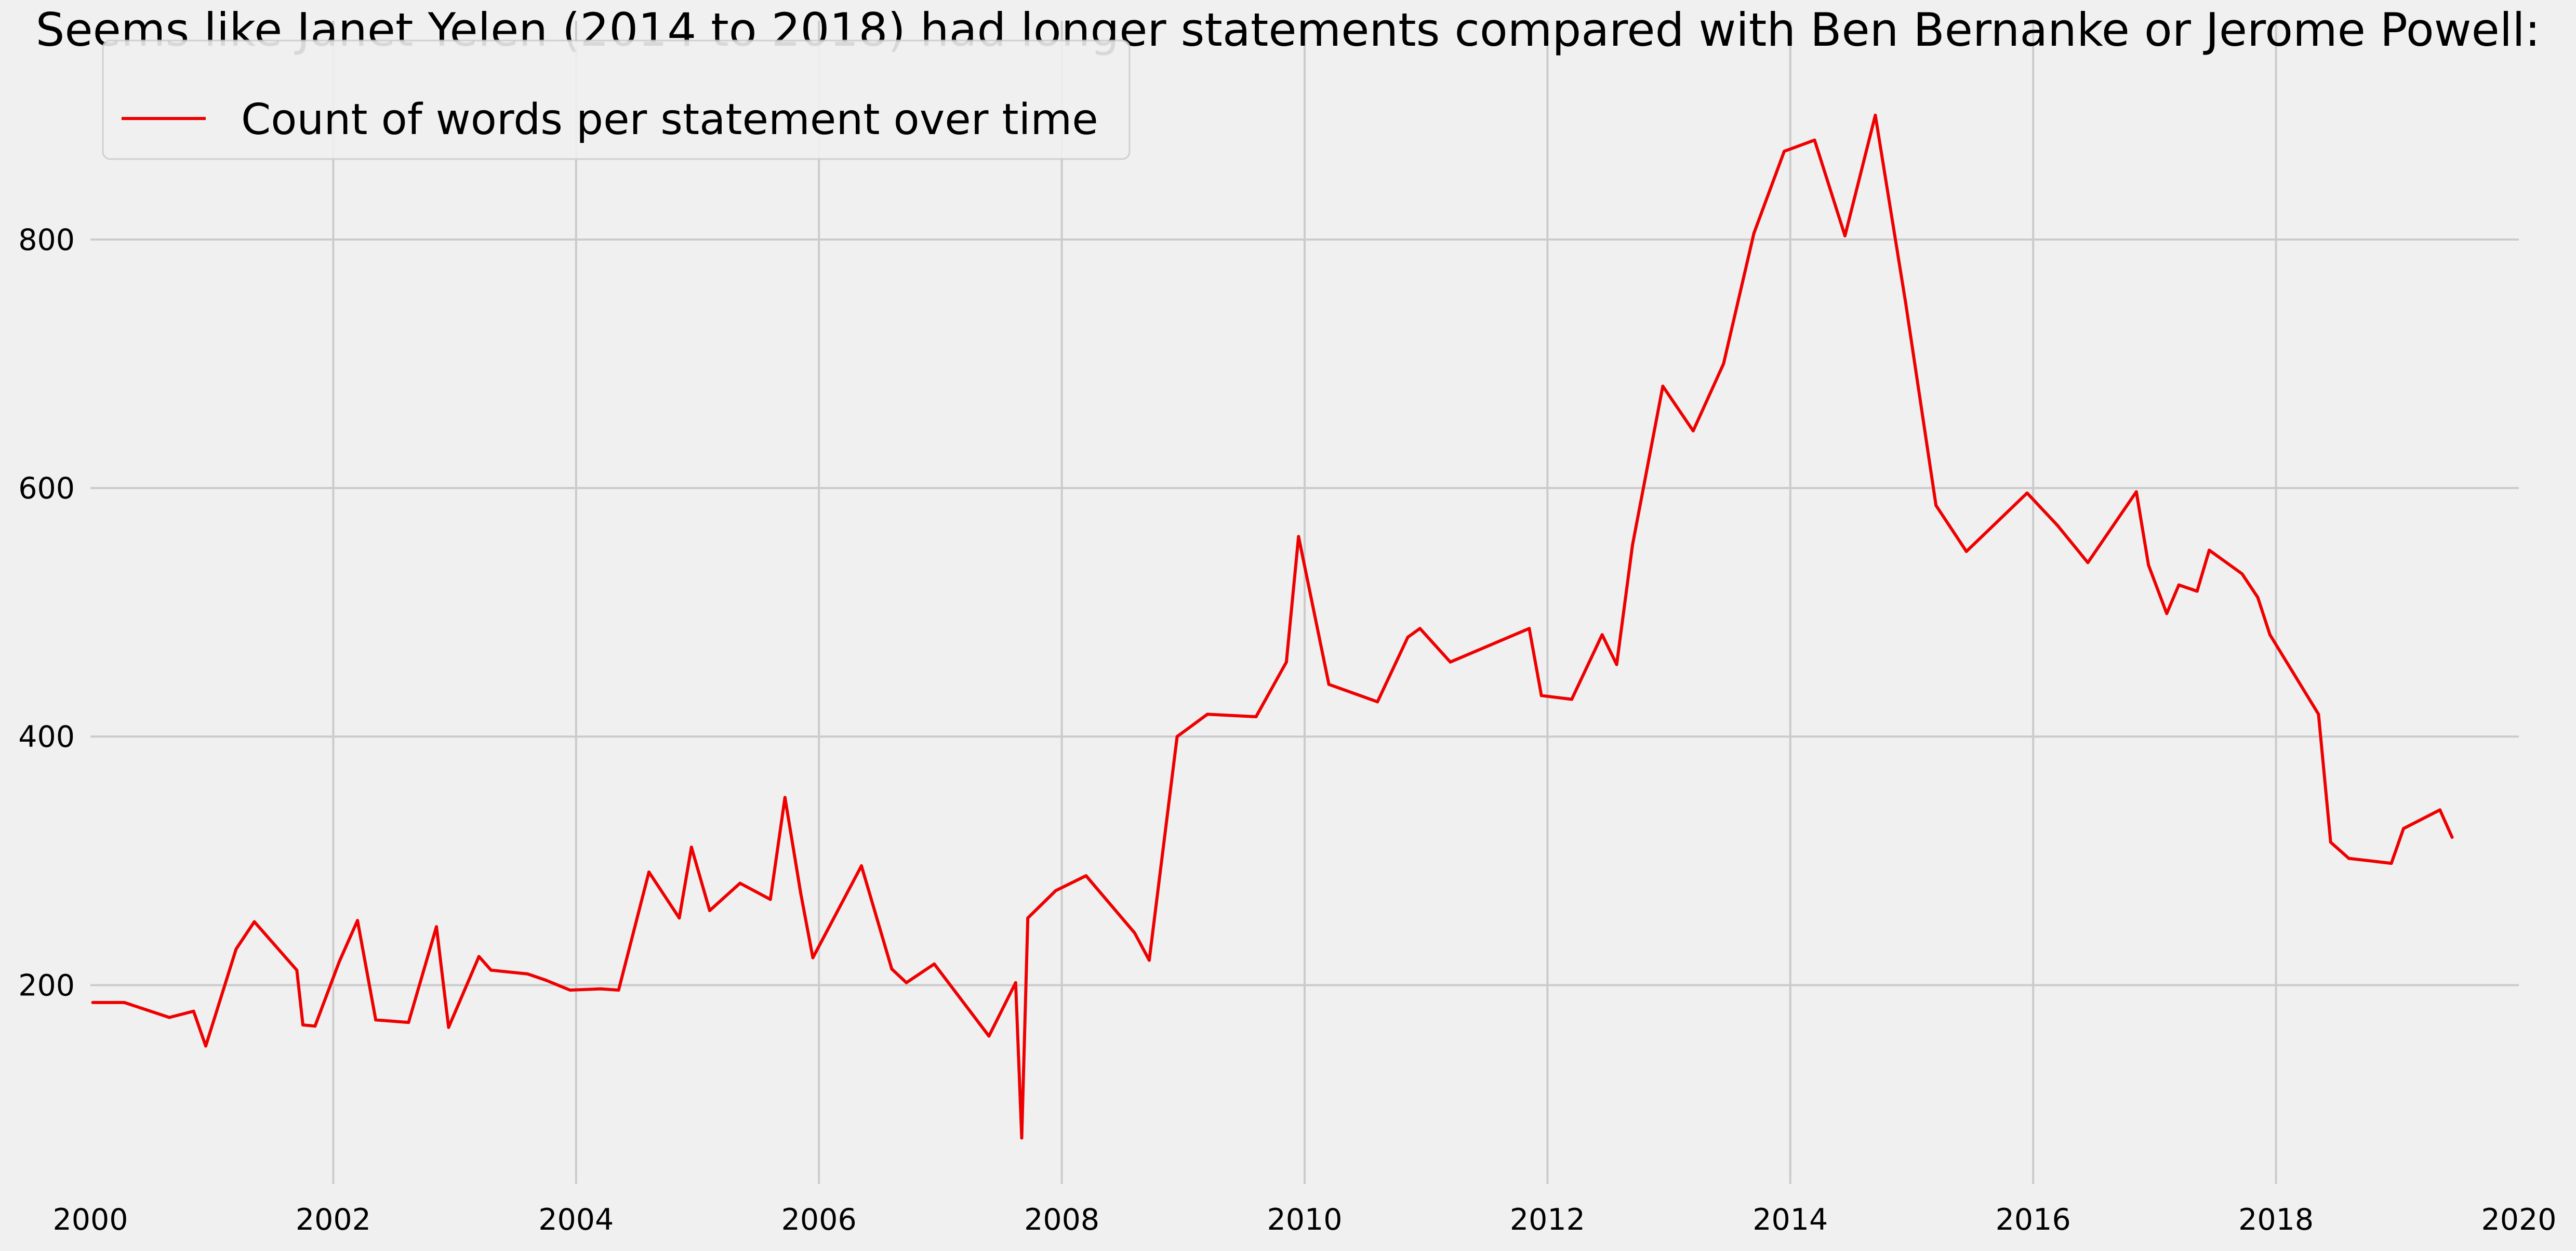 The image size is (2576, 1251). What do you see at coordinates (46, 240) in the screenshot?
I see `y-tick-label: 800` at bounding box center [46, 240].